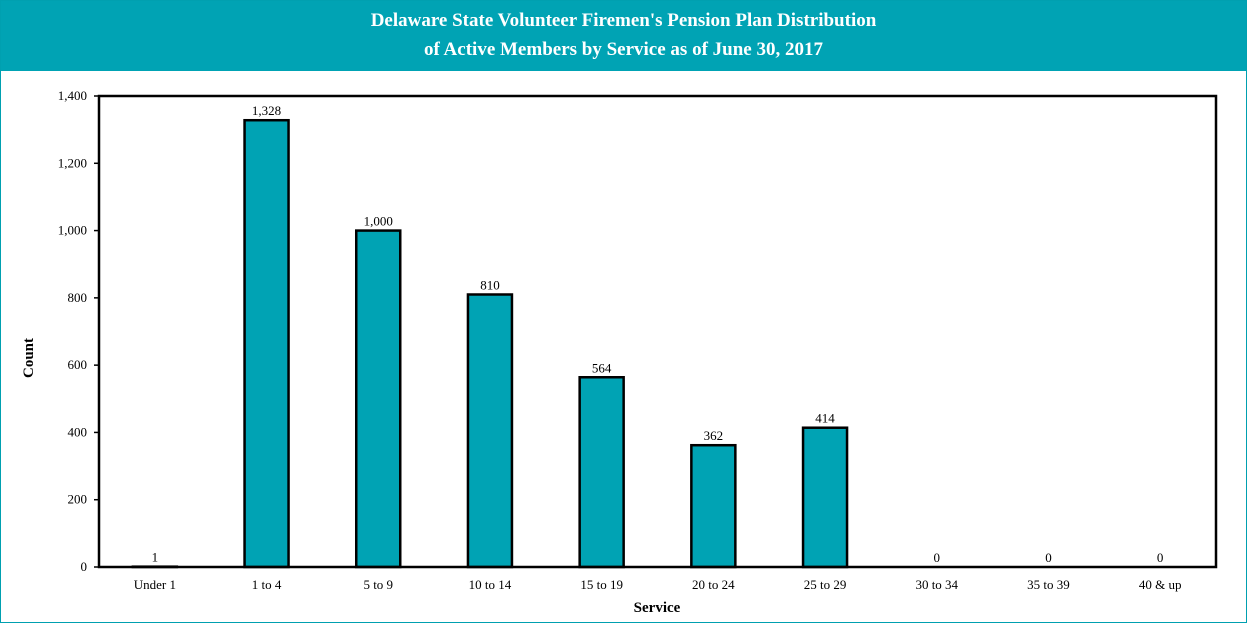 This screenshot has width=1247, height=623. Describe the element at coordinates (1160, 584) in the screenshot. I see `x-tick-label: 40 & up` at that location.